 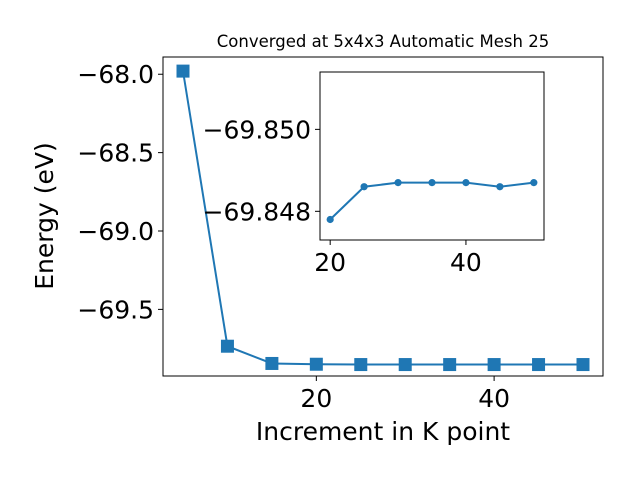 What do you see at coordinates (330, 262) in the screenshot?
I see `inset-x-tick-label: 20` at bounding box center [330, 262].